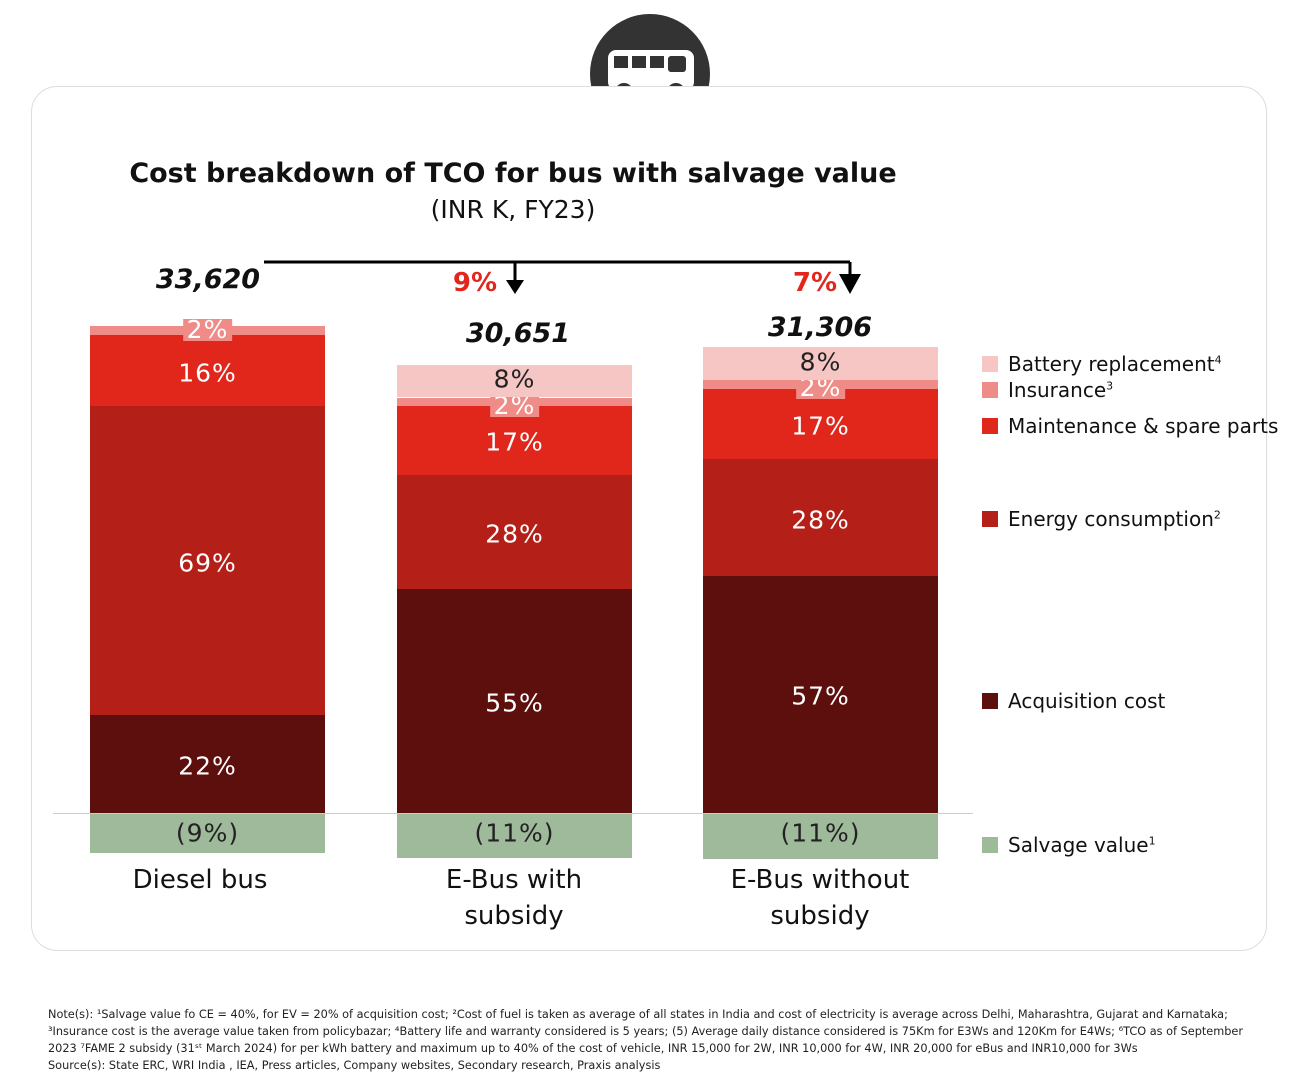 This screenshot has height=1076, width=1300. What do you see at coordinates (207, 563) in the screenshot?
I see `bar-value-label: 69%` at bounding box center [207, 563].